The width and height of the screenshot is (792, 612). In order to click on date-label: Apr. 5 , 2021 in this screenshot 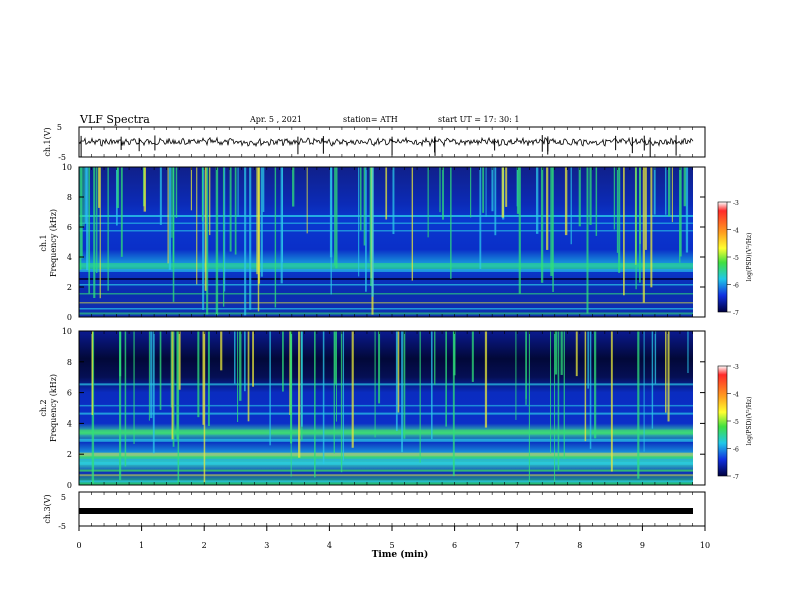, I will do `click(275, 119)`.